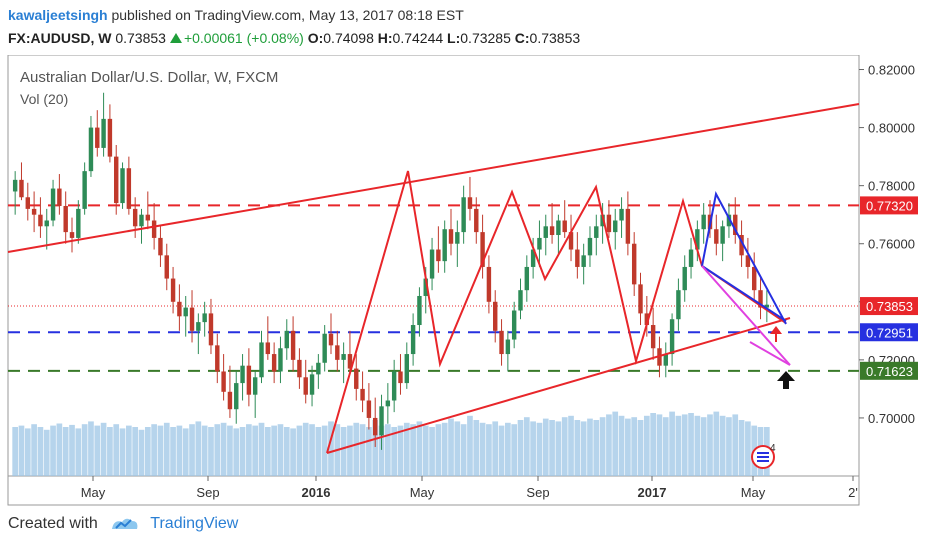 This screenshot has width=932, height=550. I want to click on author-link: kawaljeetsingh, so click(58, 15).